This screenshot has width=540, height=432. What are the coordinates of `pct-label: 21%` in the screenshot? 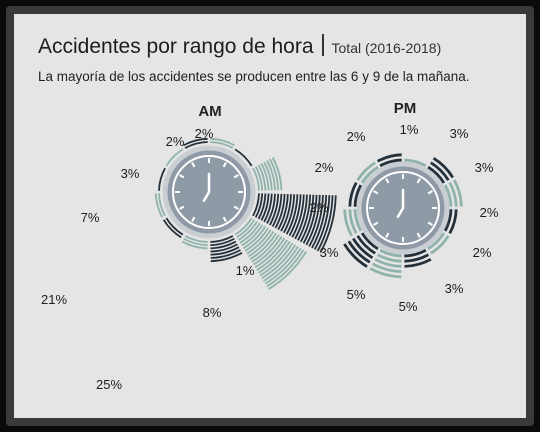 It's located at (54, 299).